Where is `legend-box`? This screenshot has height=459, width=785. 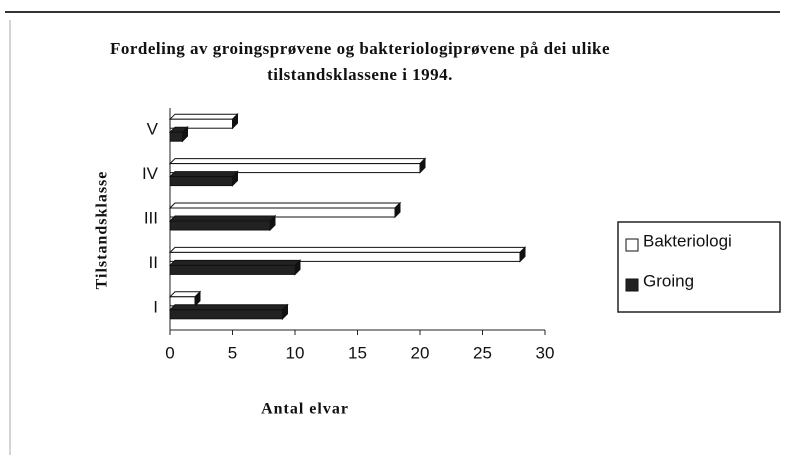 legend-box is located at coordinates (699, 267).